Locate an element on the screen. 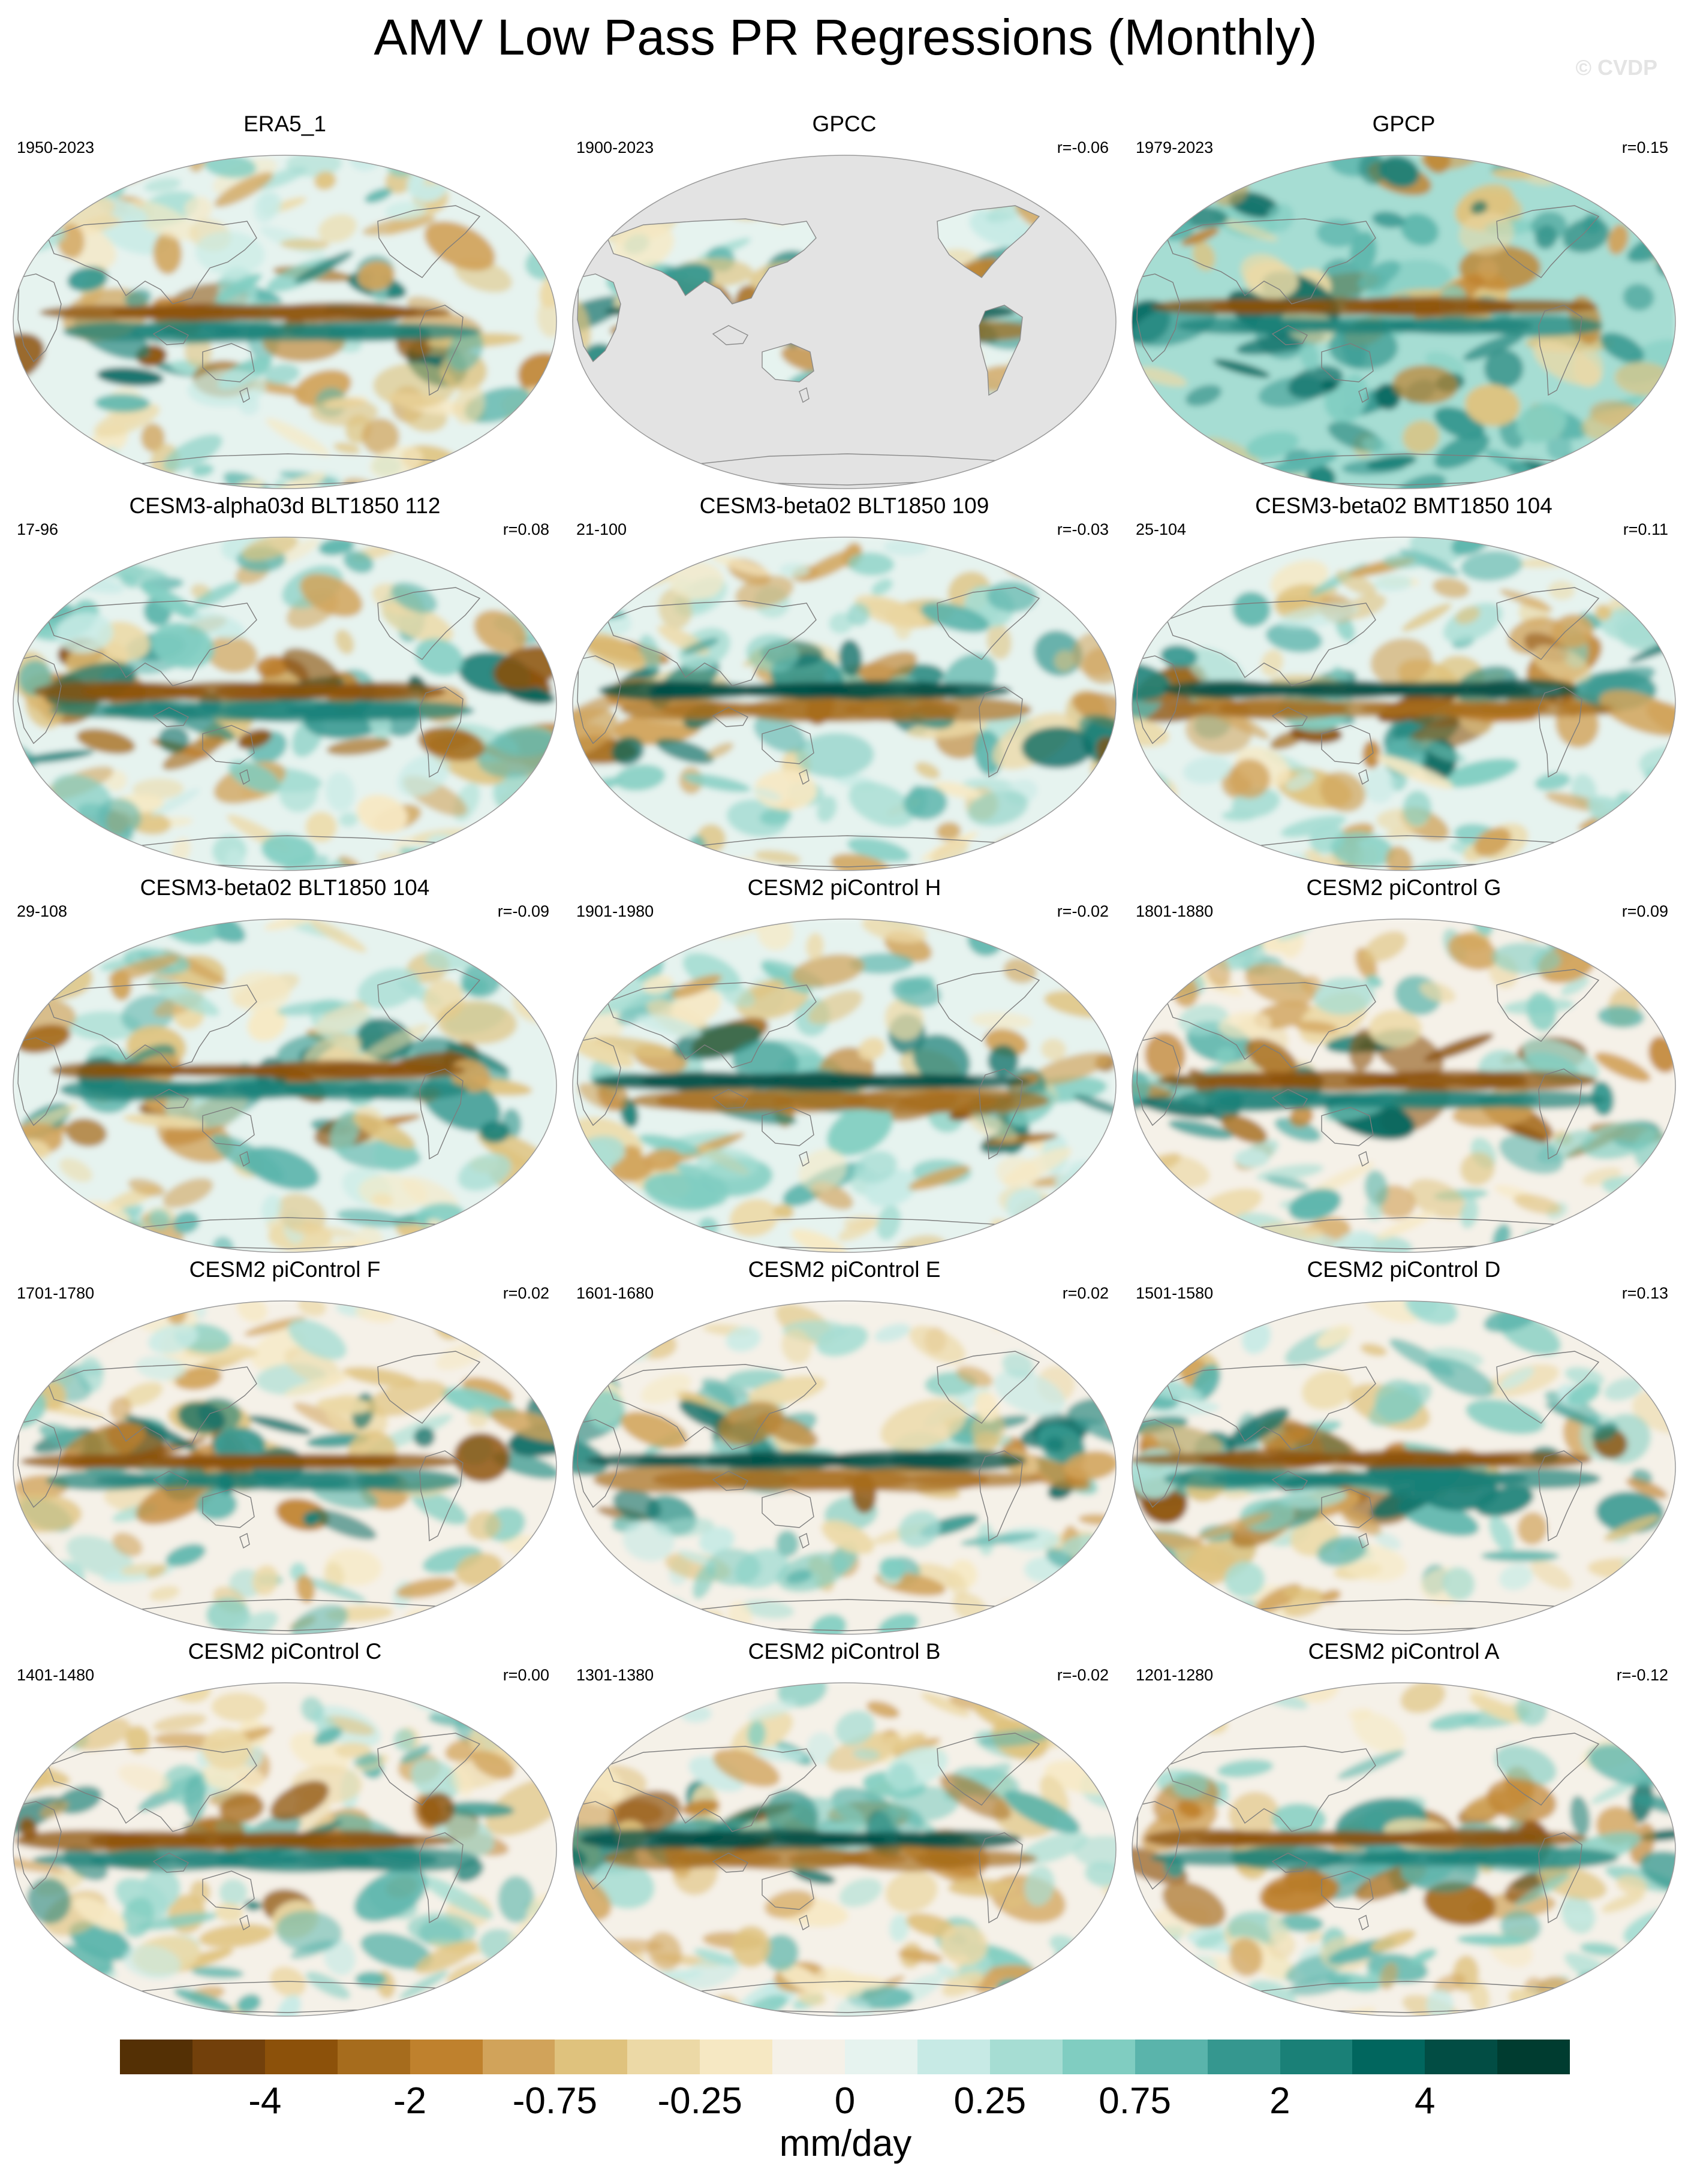  map-panel: CESM2 piControl D 1501-1580 r=0.13 is located at coordinates (1404, 1446).